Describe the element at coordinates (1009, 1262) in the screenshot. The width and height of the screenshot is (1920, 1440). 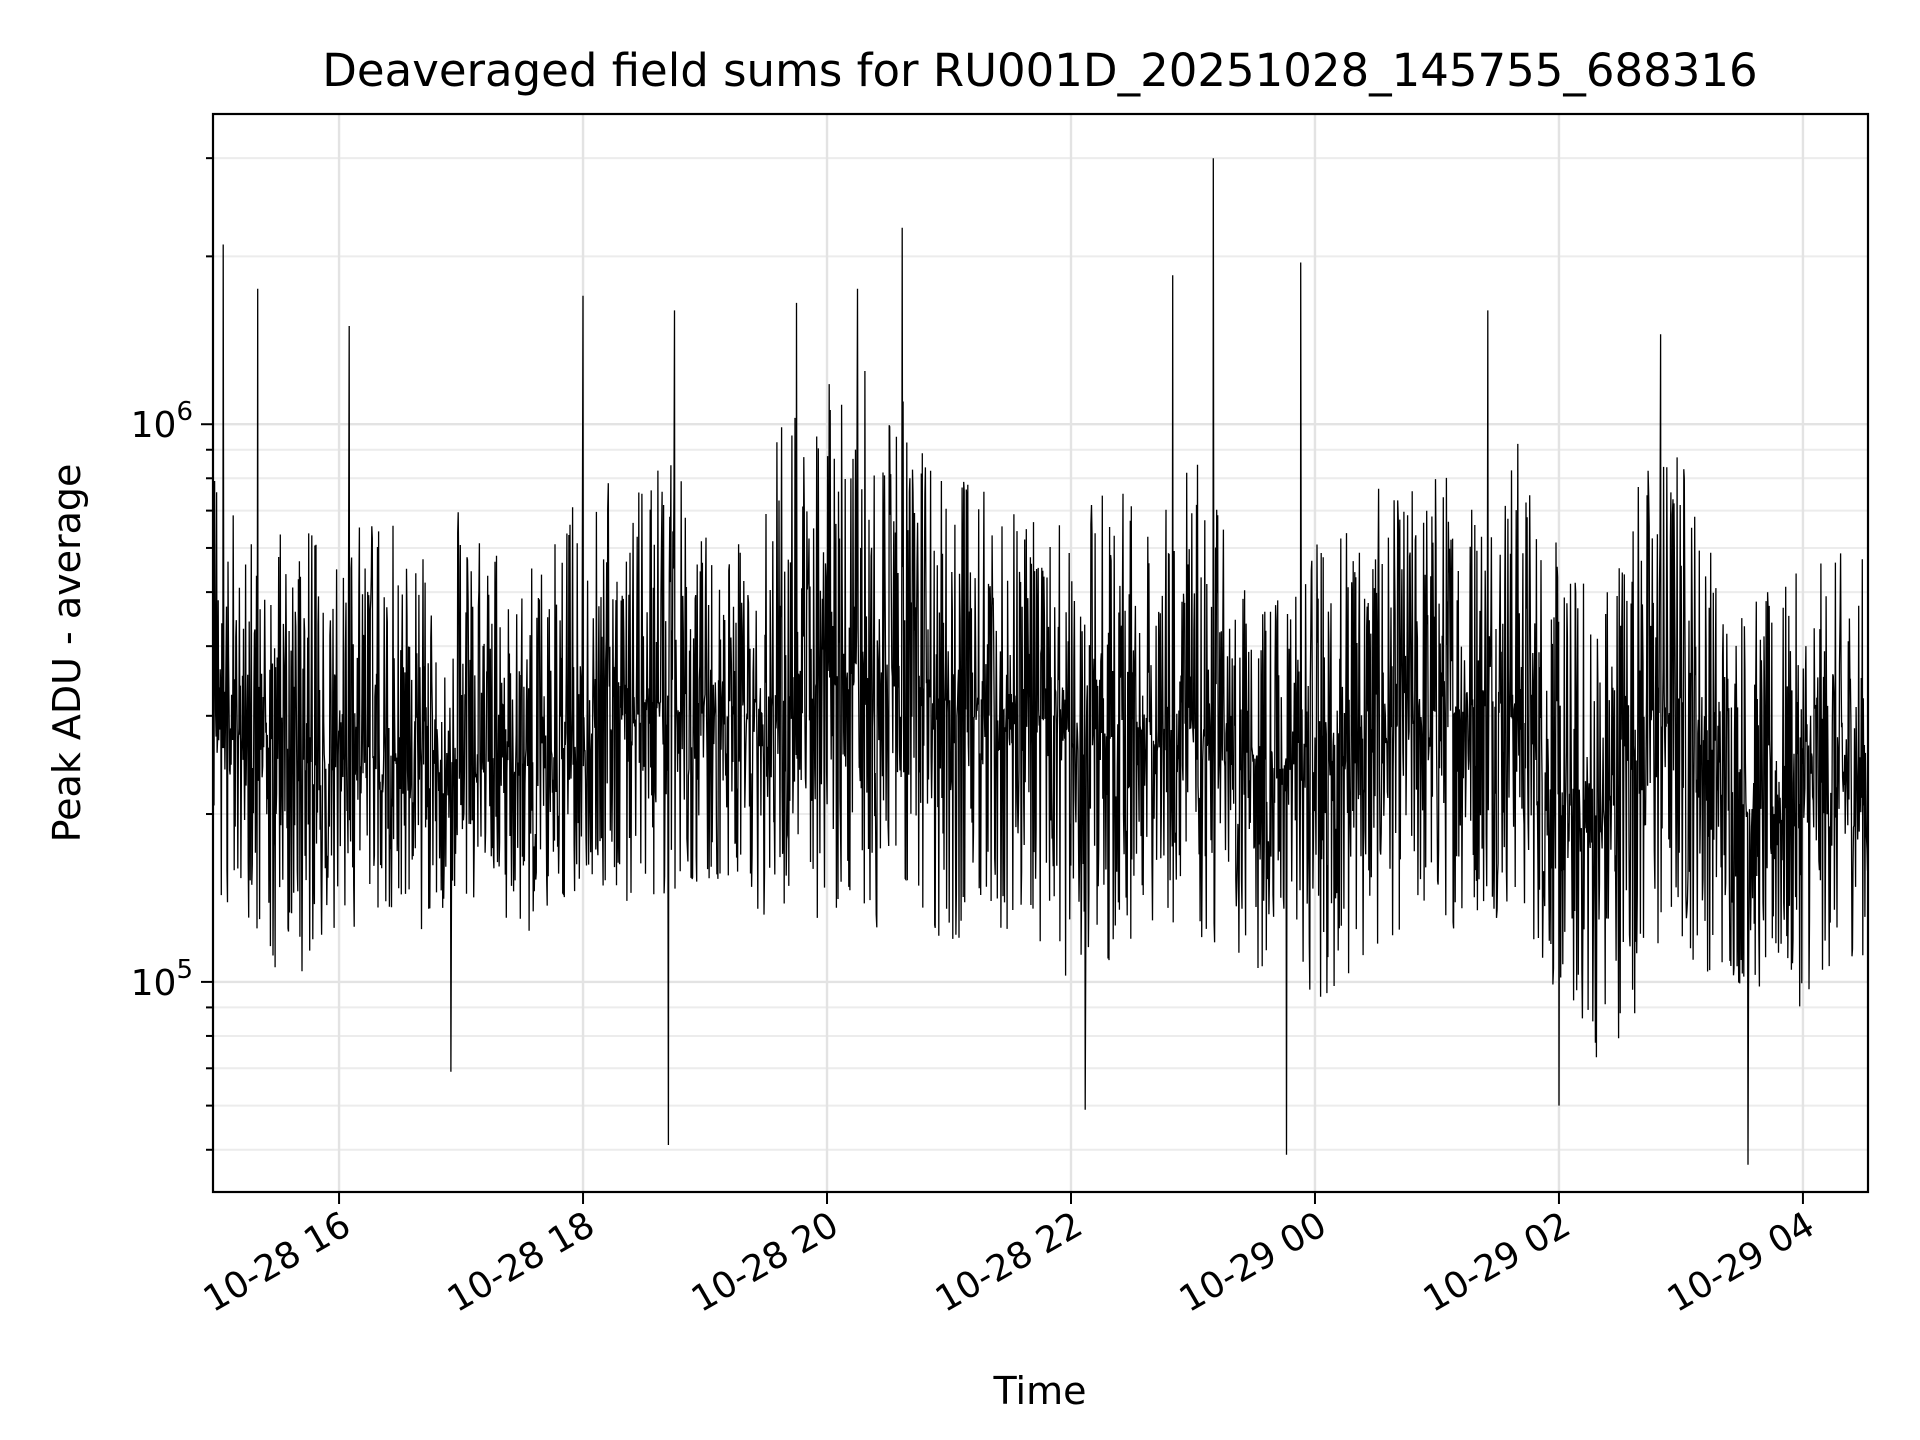
I see `x-tick-label: 10-28 22` at that location.